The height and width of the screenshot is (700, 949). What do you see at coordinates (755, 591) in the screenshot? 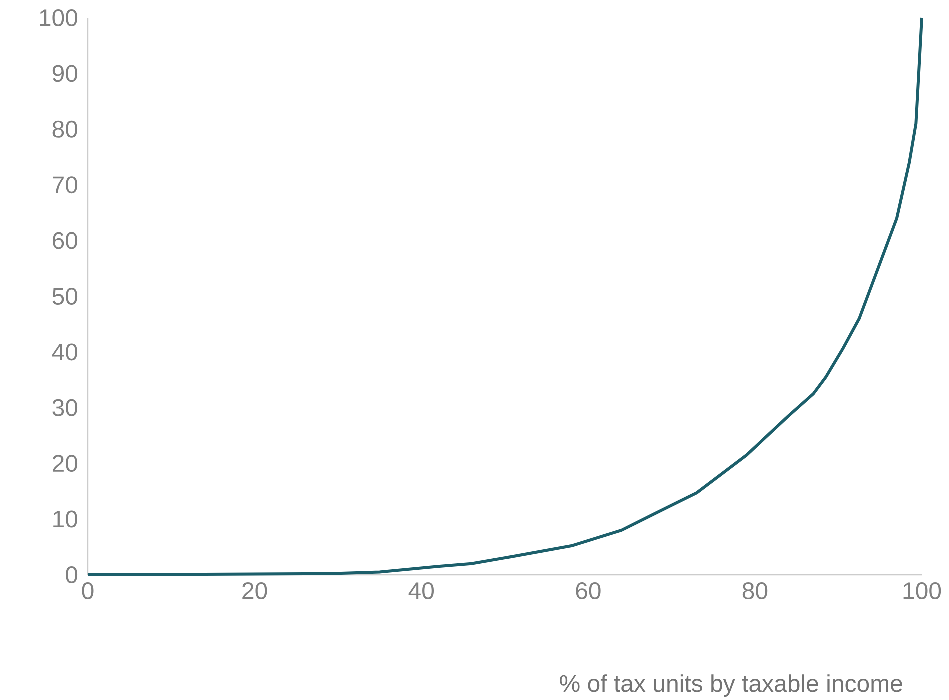
I see `x-tick-label: 80` at bounding box center [755, 591].